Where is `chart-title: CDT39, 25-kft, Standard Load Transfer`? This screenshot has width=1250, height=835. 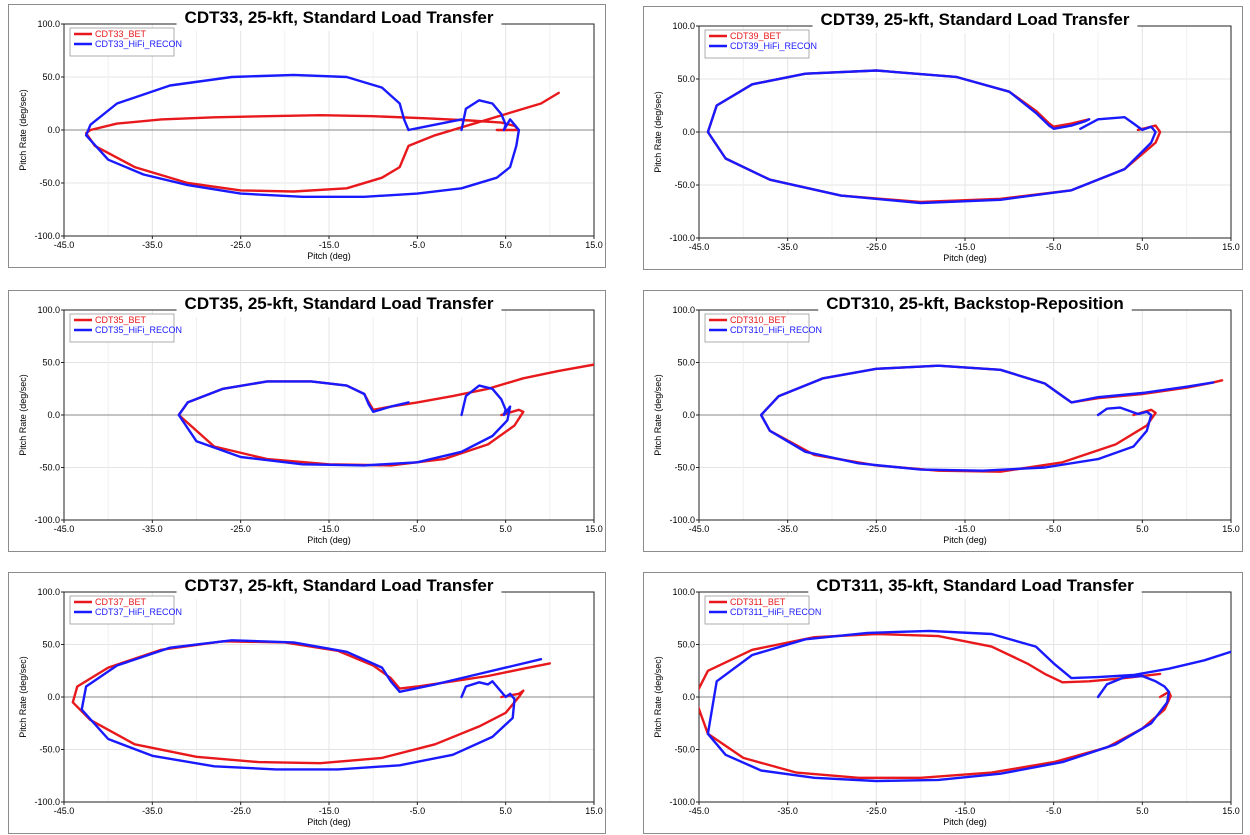 chart-title: CDT39, 25-kft, Standard Load Transfer is located at coordinates (975, 19).